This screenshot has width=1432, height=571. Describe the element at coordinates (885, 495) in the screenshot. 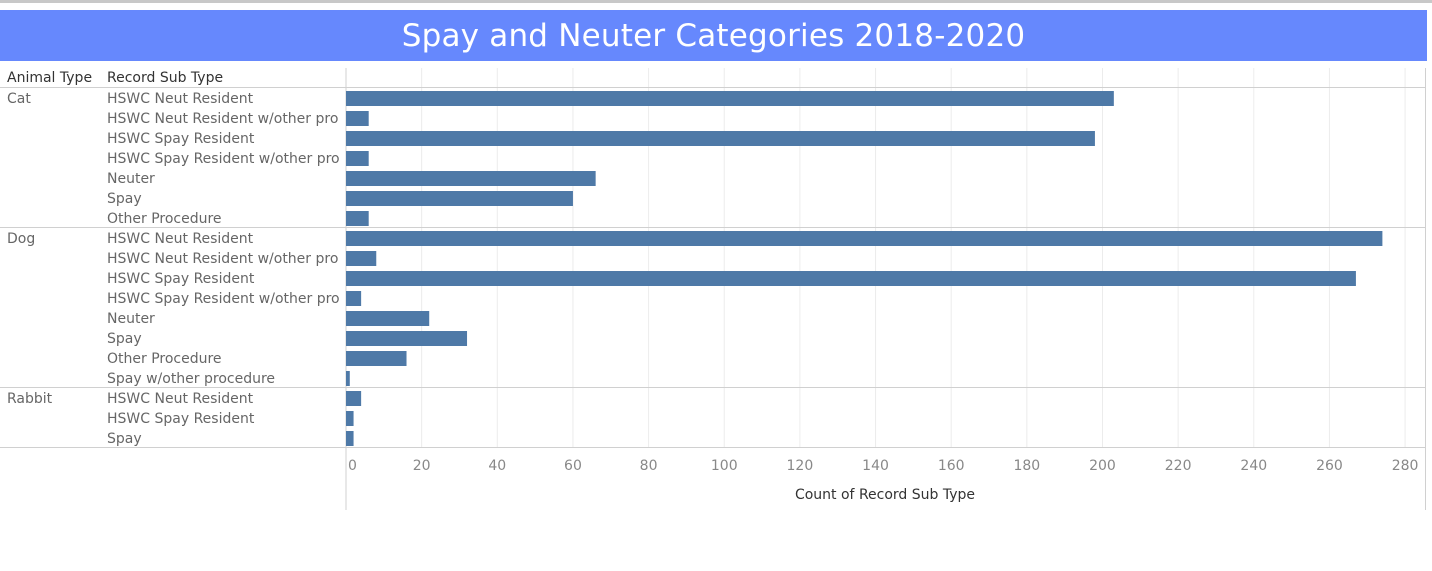

I see `x-axis-label: Count of Record Sub Type` at that location.